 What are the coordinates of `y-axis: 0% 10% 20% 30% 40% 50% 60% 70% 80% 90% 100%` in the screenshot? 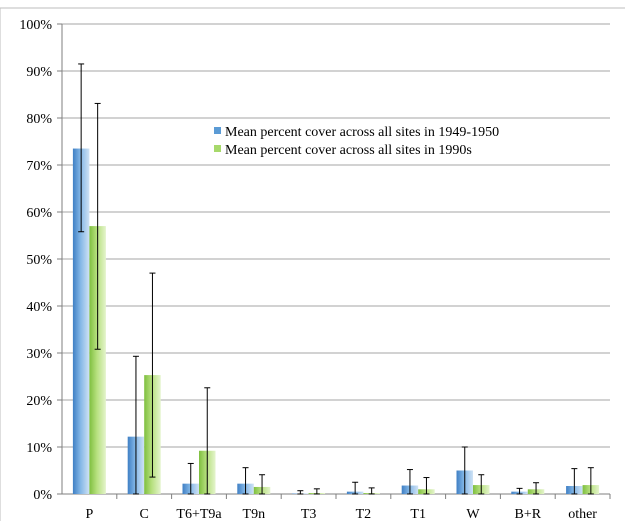 It's located at (40, 260).